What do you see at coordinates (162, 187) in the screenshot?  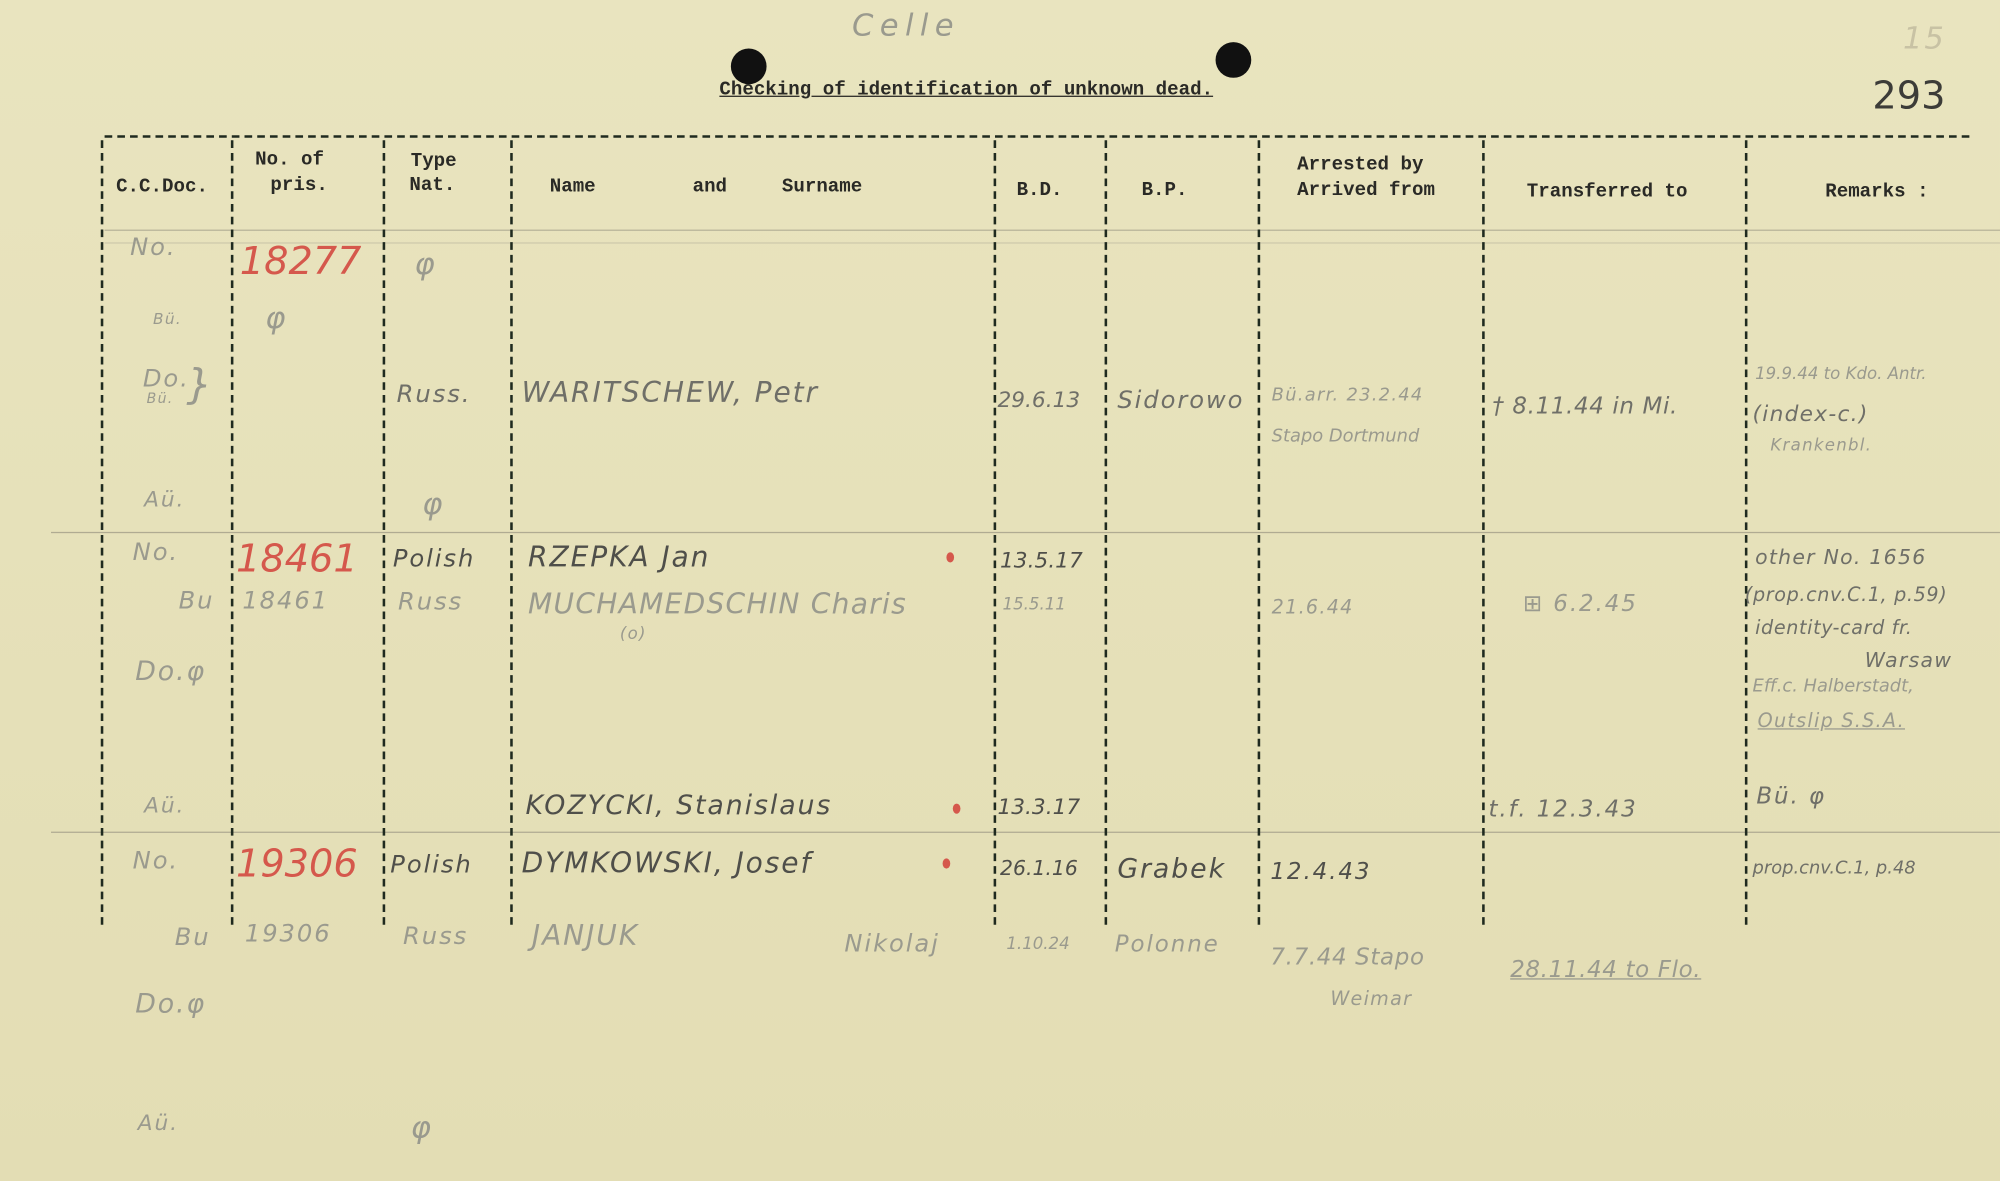 I see `col-header-cc-doc: C.C.Doc.` at bounding box center [162, 187].